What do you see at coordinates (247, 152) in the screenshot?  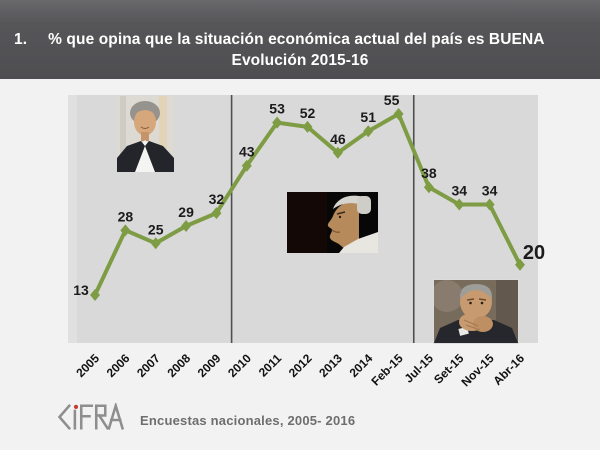 I see `value-label-2010: 43` at bounding box center [247, 152].